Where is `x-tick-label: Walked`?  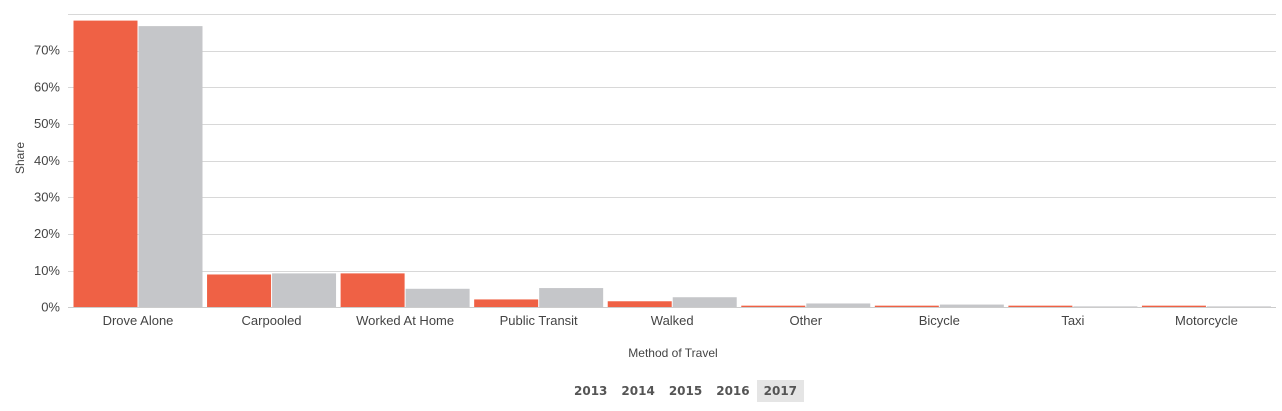
x-tick-label: Walked is located at coordinates (672, 320).